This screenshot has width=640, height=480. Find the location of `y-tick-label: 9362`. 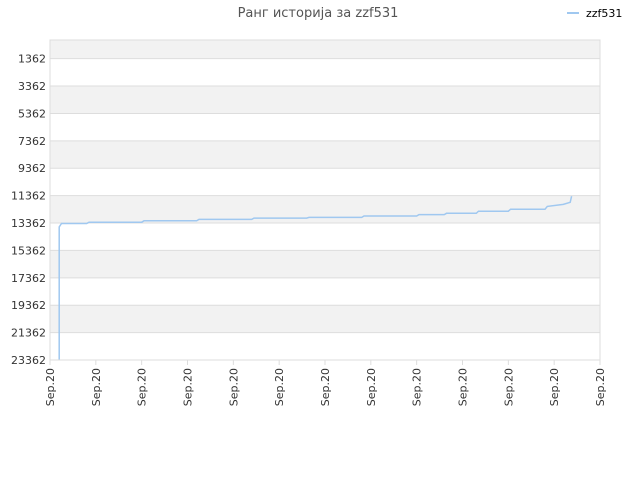

y-tick-label: 9362 is located at coordinates (32, 168).